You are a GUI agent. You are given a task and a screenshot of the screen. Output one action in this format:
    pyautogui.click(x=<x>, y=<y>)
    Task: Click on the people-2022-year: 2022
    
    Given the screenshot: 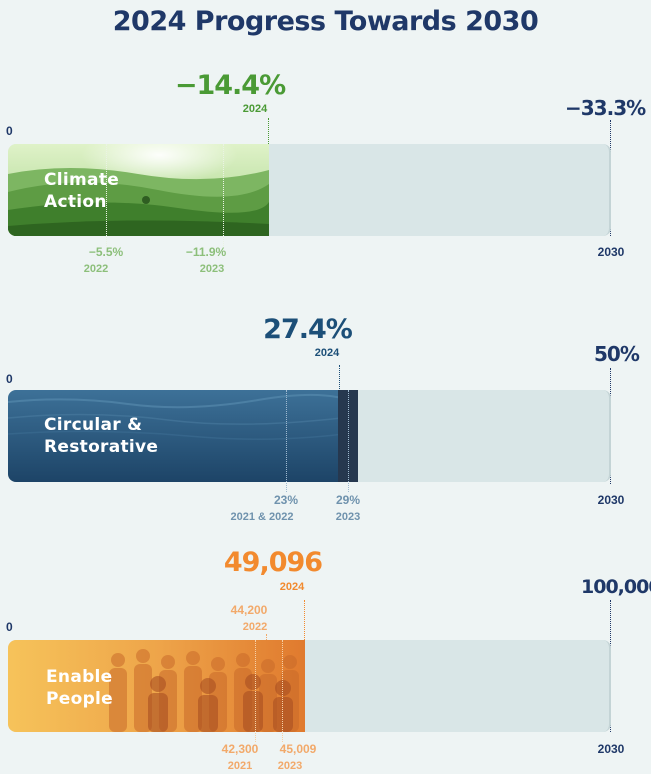 What is the action you would take?
    pyautogui.click(x=255, y=627)
    